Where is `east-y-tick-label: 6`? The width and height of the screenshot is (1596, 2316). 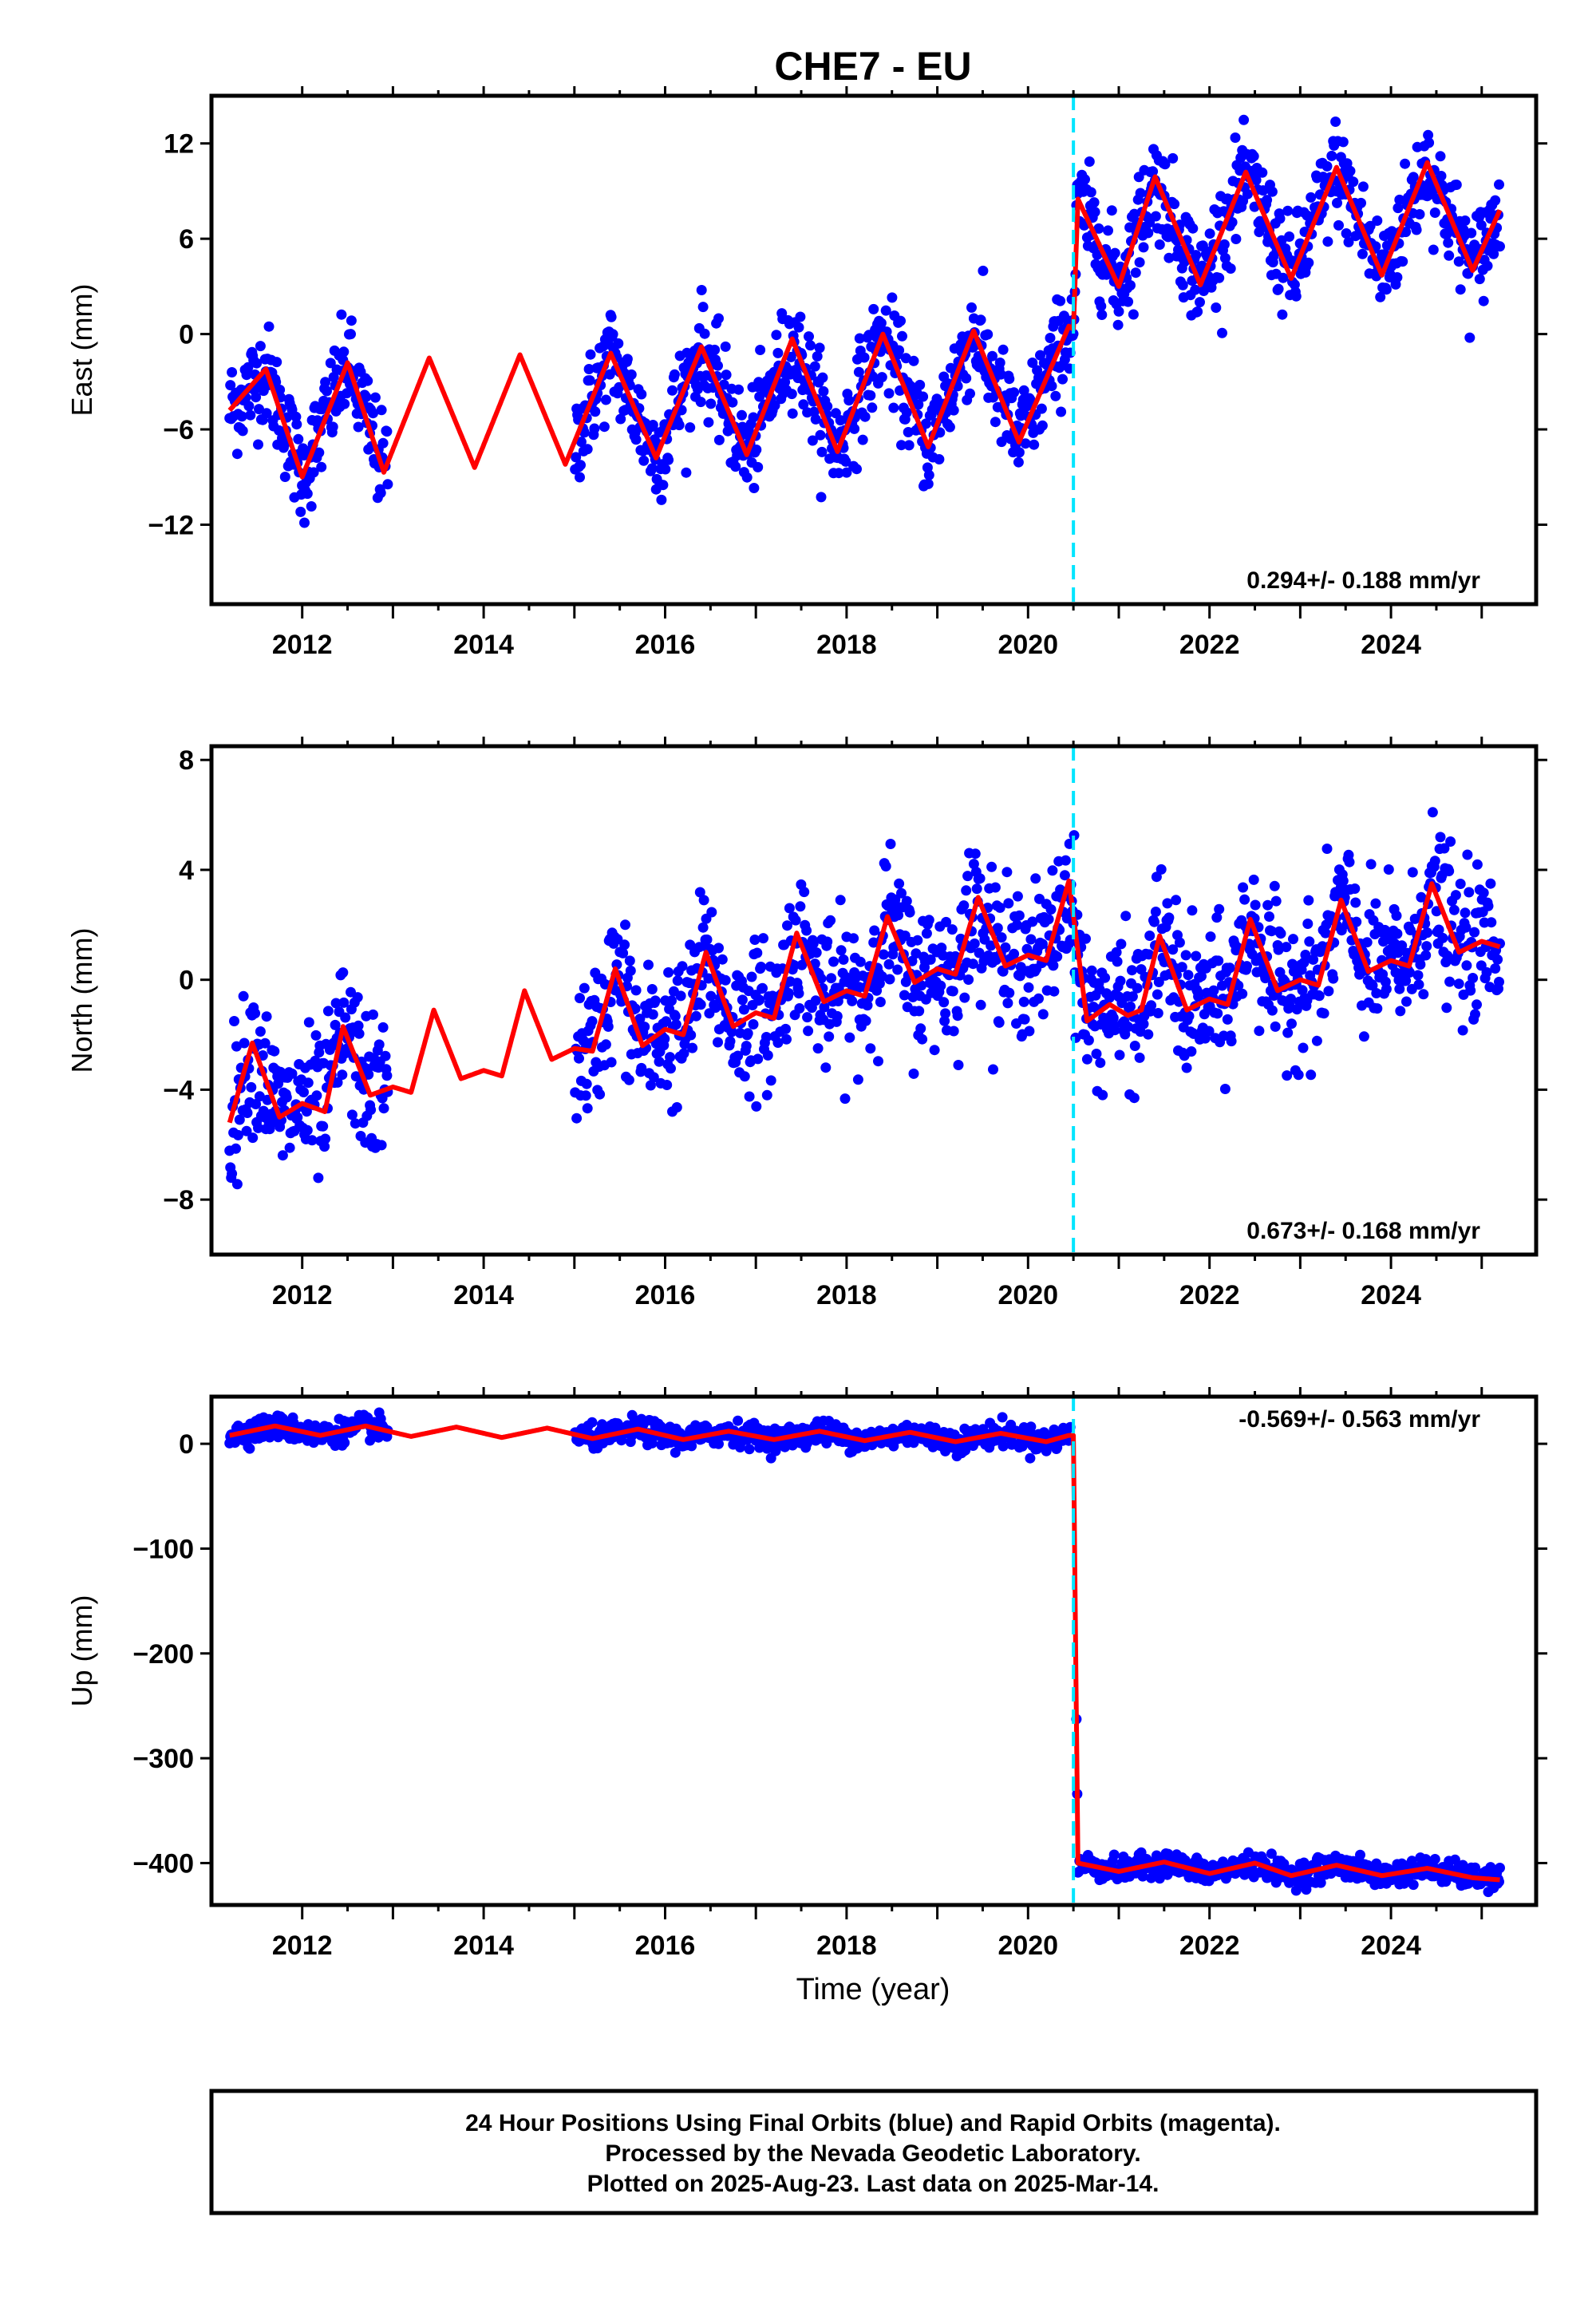
east-y-tick-label: 6 is located at coordinates (186, 239).